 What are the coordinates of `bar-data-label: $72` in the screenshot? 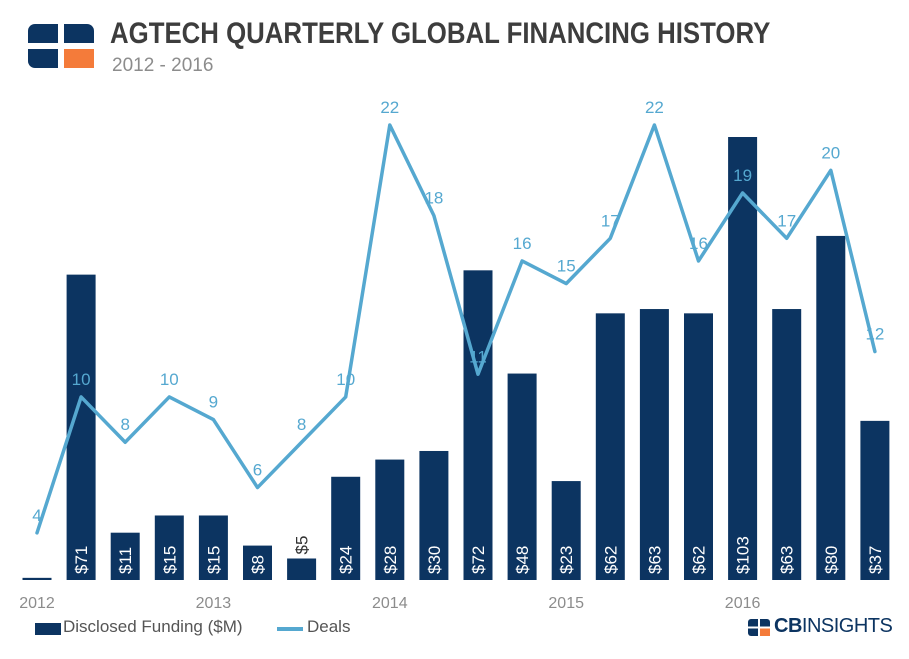 It's located at (478, 560).